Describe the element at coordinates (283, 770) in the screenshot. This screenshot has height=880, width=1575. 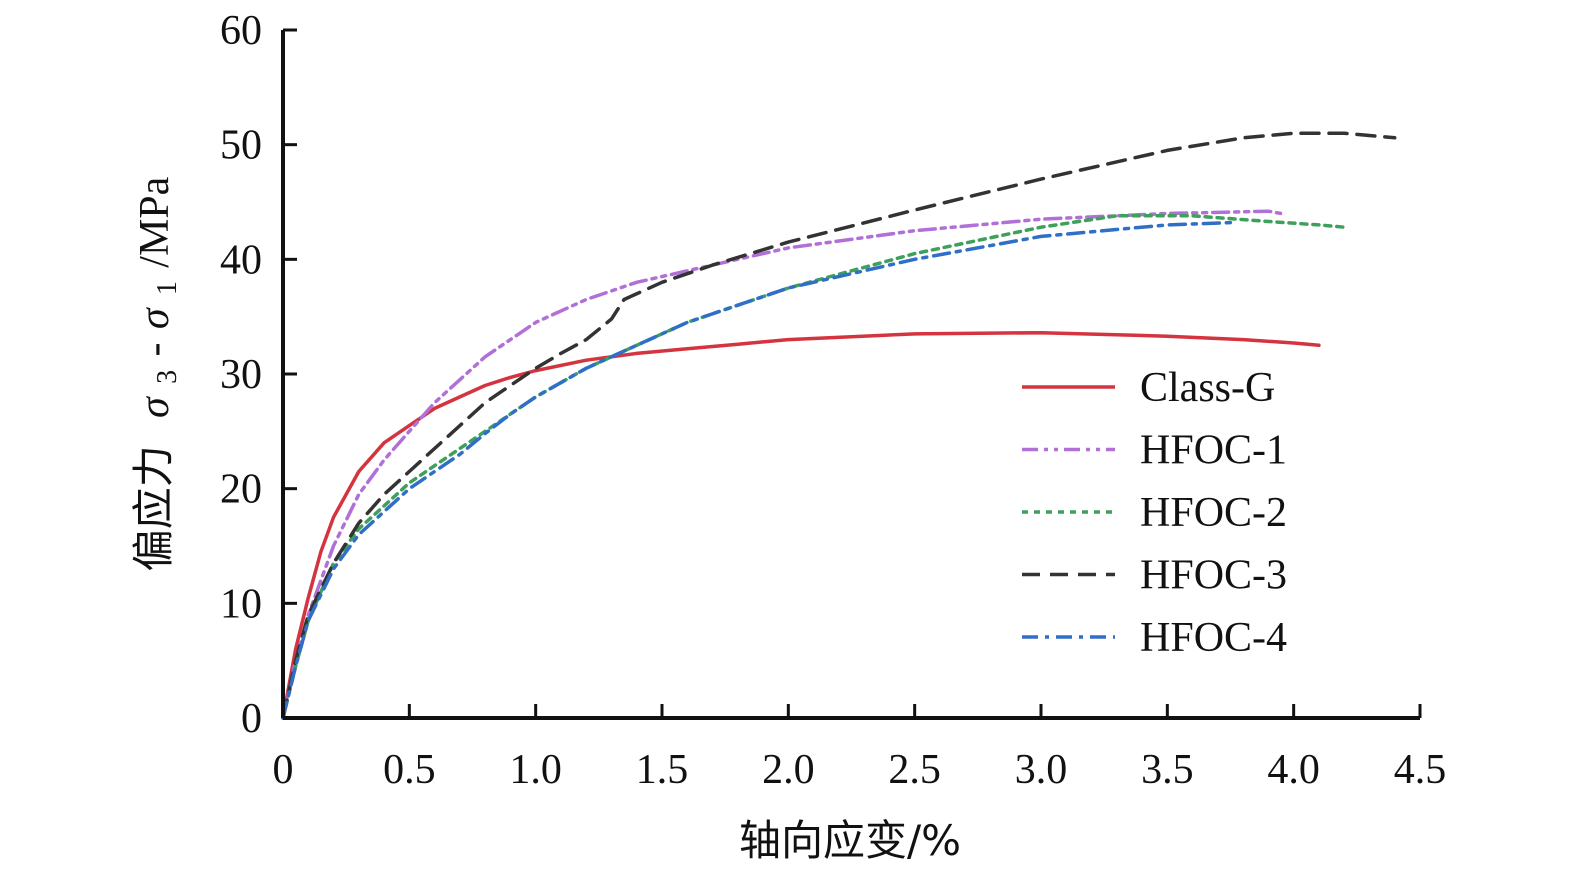
I see `x-tick-label: 0` at that location.